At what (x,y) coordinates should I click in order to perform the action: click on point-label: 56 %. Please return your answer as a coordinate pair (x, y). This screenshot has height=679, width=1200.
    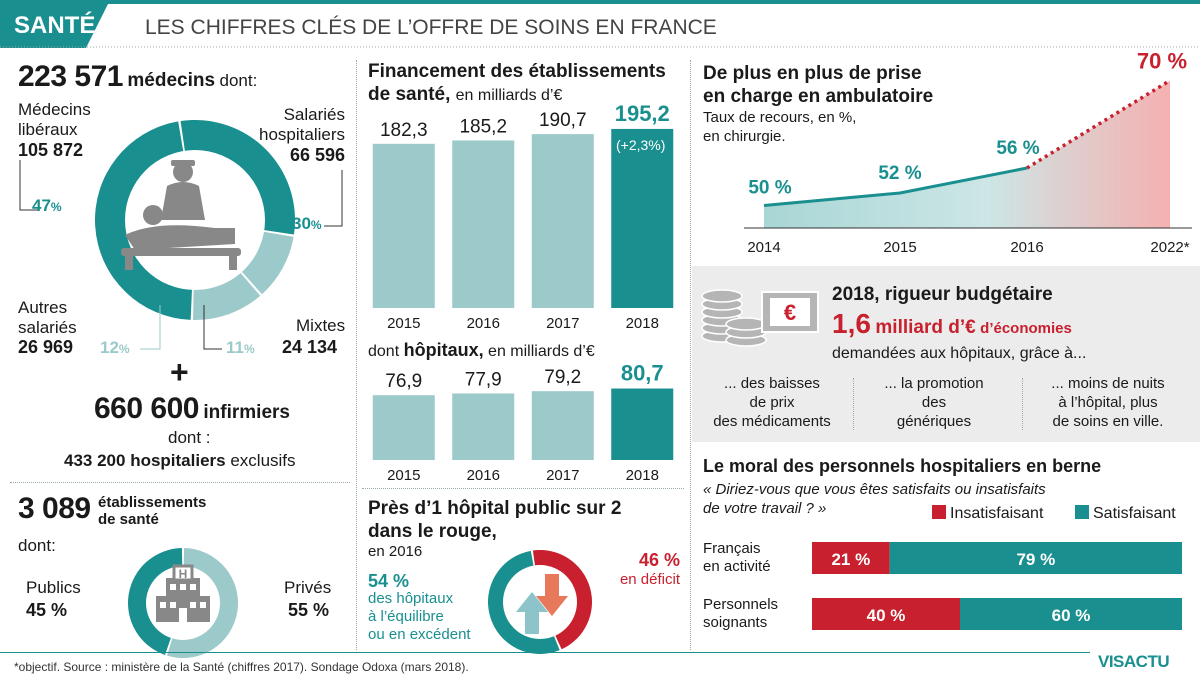
    Looking at the image, I should click on (1017, 148).